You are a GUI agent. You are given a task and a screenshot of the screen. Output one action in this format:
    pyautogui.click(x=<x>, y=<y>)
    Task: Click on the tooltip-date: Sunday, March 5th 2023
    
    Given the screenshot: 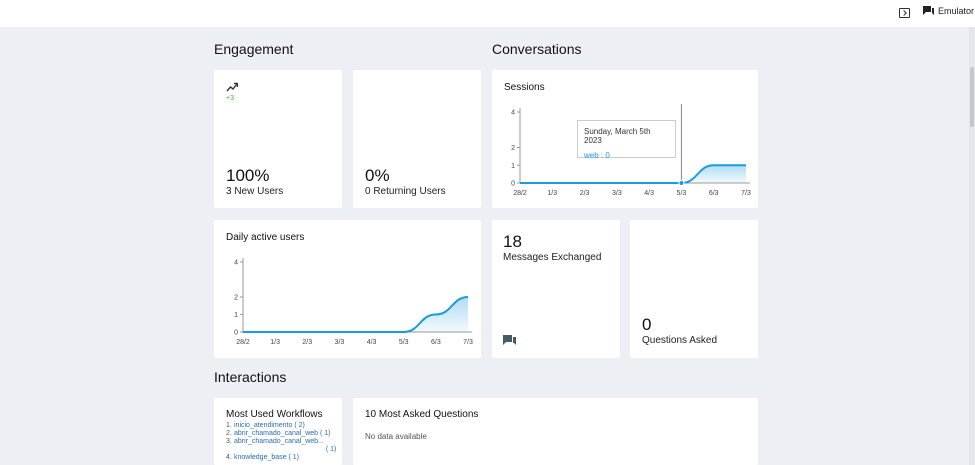 What is the action you would take?
    pyautogui.click(x=617, y=136)
    